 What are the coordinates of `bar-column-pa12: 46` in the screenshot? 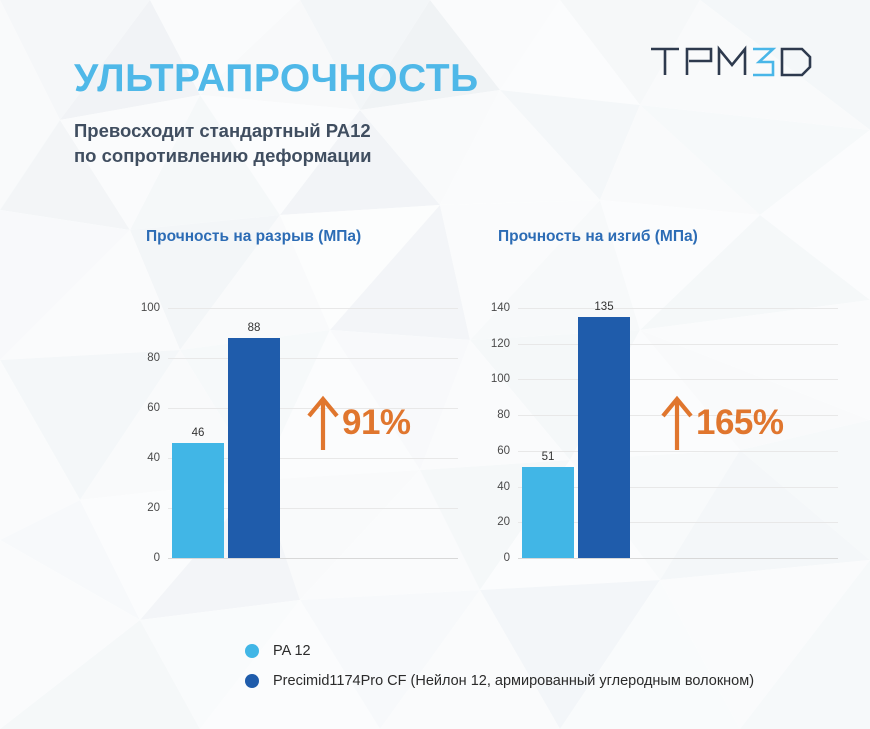 It's located at (198, 433).